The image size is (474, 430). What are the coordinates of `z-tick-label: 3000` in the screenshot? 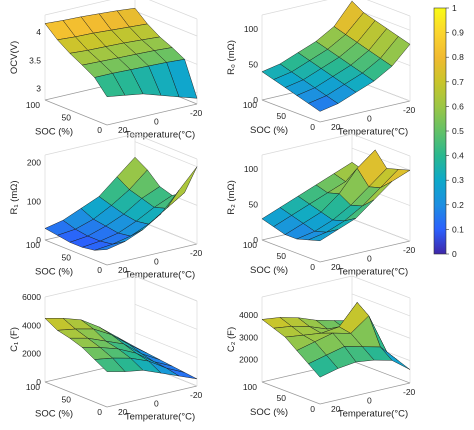 It's located at (248, 337).